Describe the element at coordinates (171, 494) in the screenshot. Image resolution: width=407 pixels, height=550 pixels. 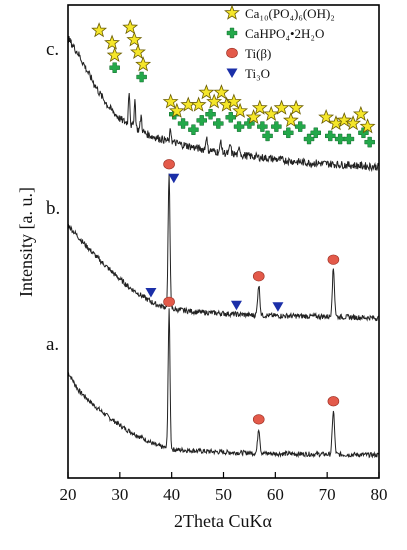
I see `x-tick-label: 40` at that location.